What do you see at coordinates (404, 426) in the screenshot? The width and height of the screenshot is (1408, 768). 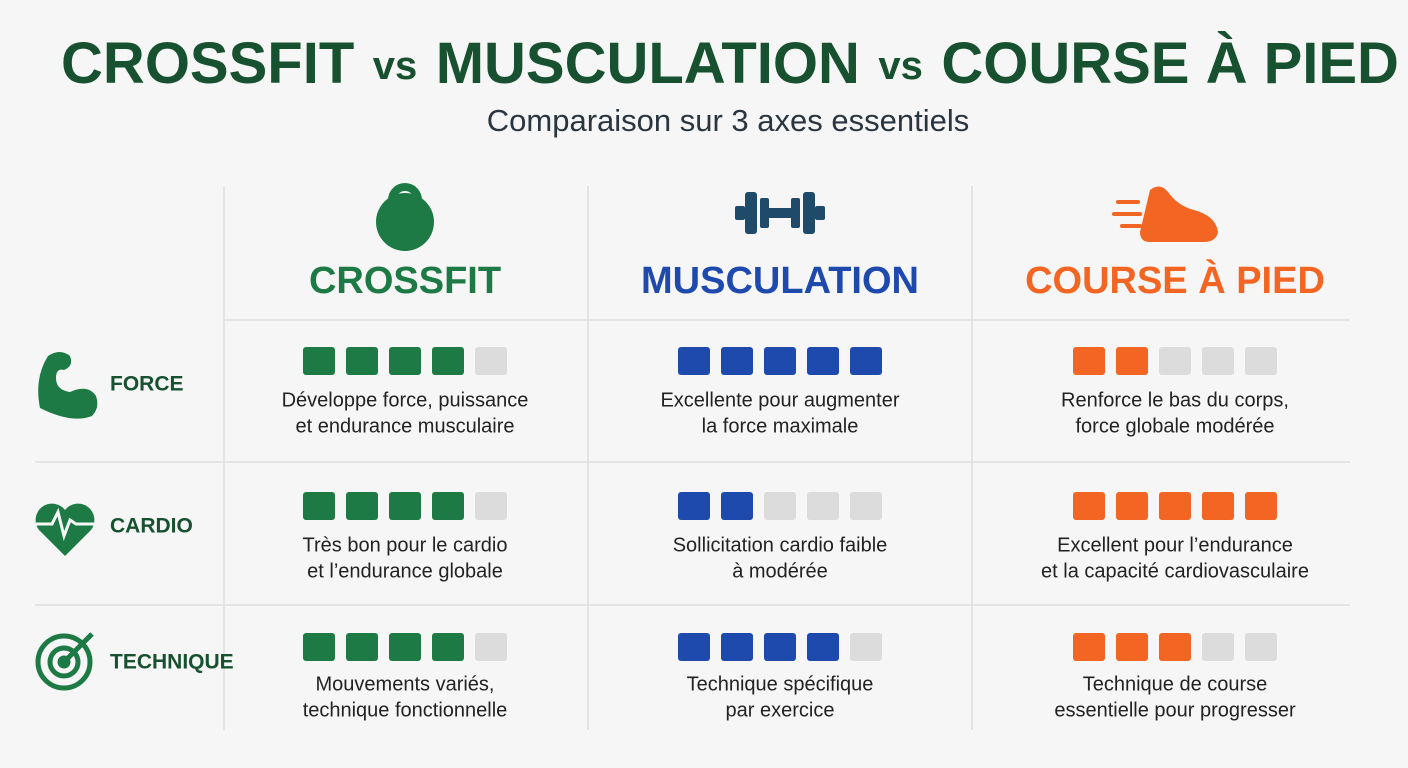 I see `cell-text: et endurance musculaire` at bounding box center [404, 426].